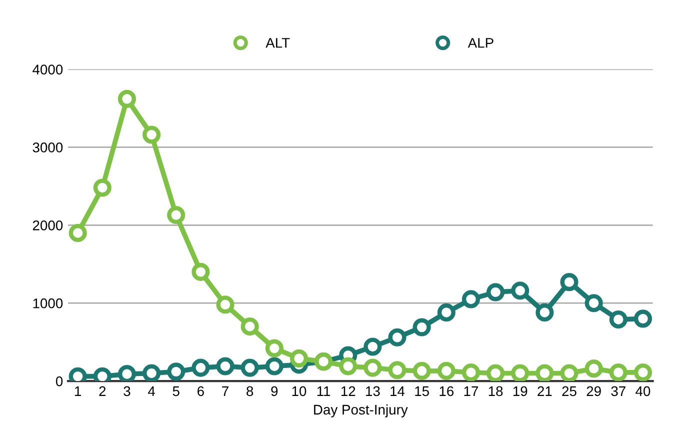 The image size is (680, 433). What do you see at coordinates (471, 391) in the screenshot?
I see `x-tick-label: 17` at bounding box center [471, 391].